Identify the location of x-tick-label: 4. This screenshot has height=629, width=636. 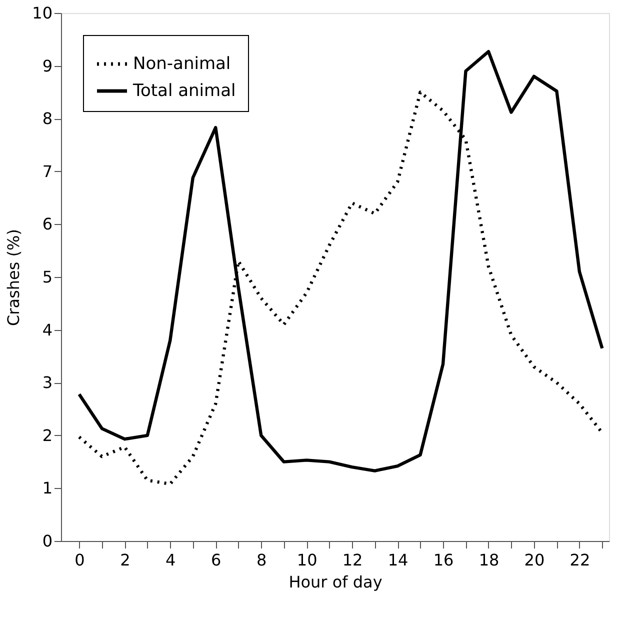
(171, 560).